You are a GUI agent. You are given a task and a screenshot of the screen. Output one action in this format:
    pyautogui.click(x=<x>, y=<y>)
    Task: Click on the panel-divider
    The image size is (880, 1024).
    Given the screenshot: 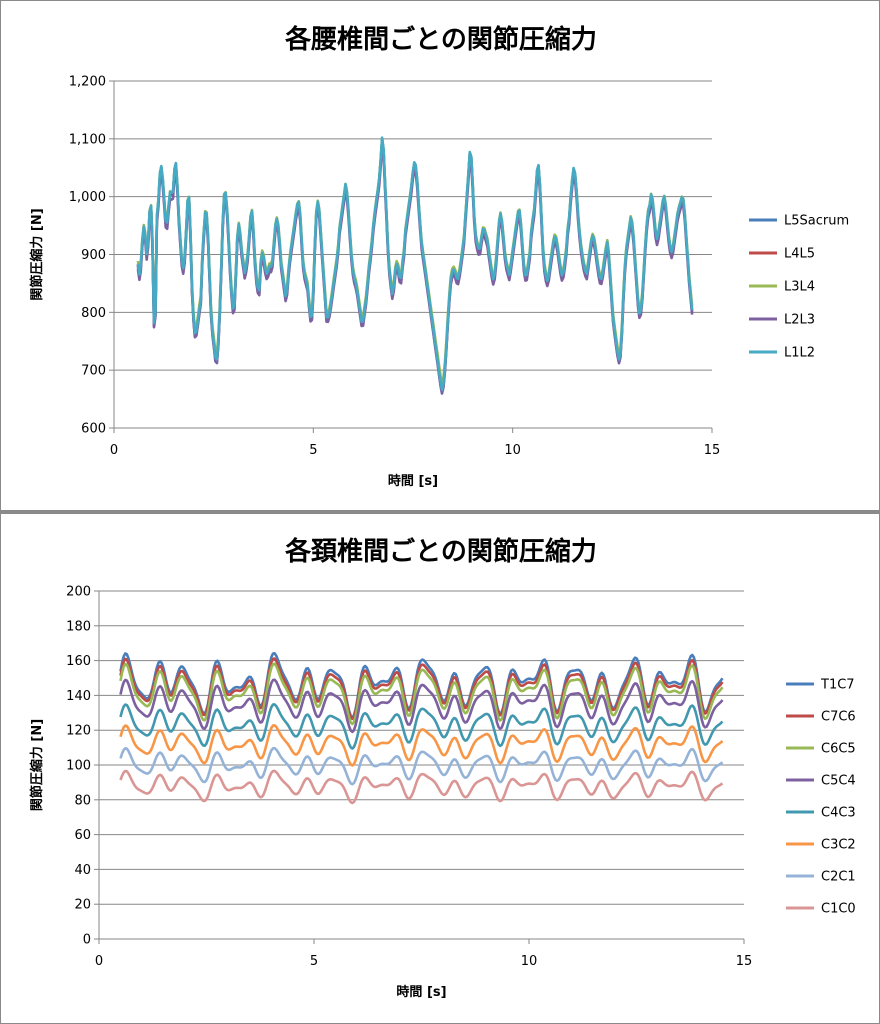 What is the action you would take?
    pyautogui.click(x=440, y=511)
    